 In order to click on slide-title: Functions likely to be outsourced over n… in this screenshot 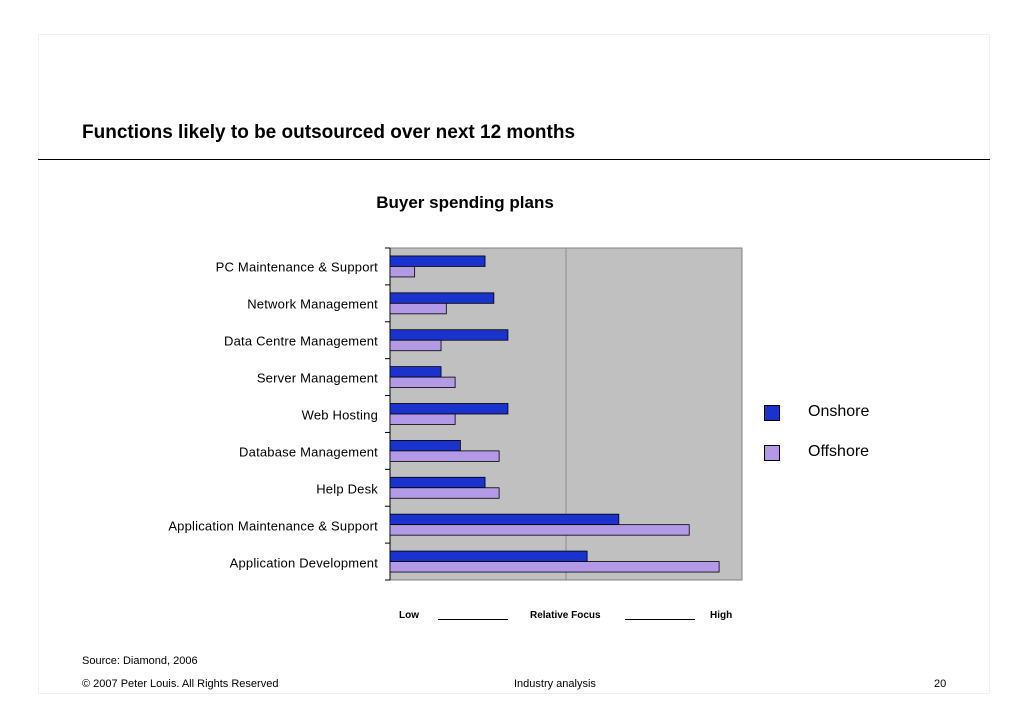, I will do `click(329, 132)`.